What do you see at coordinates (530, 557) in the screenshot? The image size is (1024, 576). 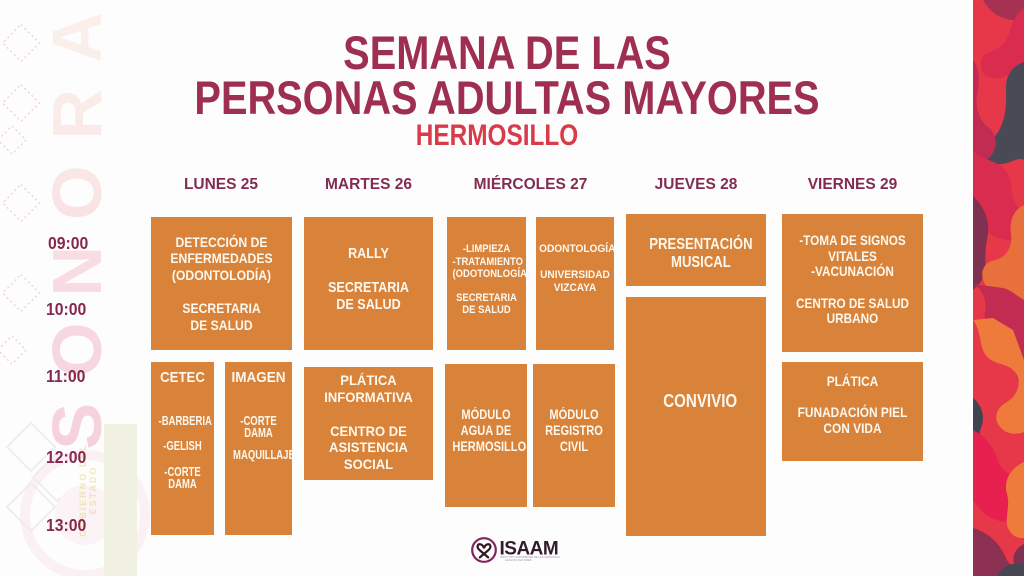 I see `svg-text:INSTITUTO SONORENSE DE LAS PER: INSTITUTO SONORENSE DE LAS PERSONAS` at bounding box center [530, 557].